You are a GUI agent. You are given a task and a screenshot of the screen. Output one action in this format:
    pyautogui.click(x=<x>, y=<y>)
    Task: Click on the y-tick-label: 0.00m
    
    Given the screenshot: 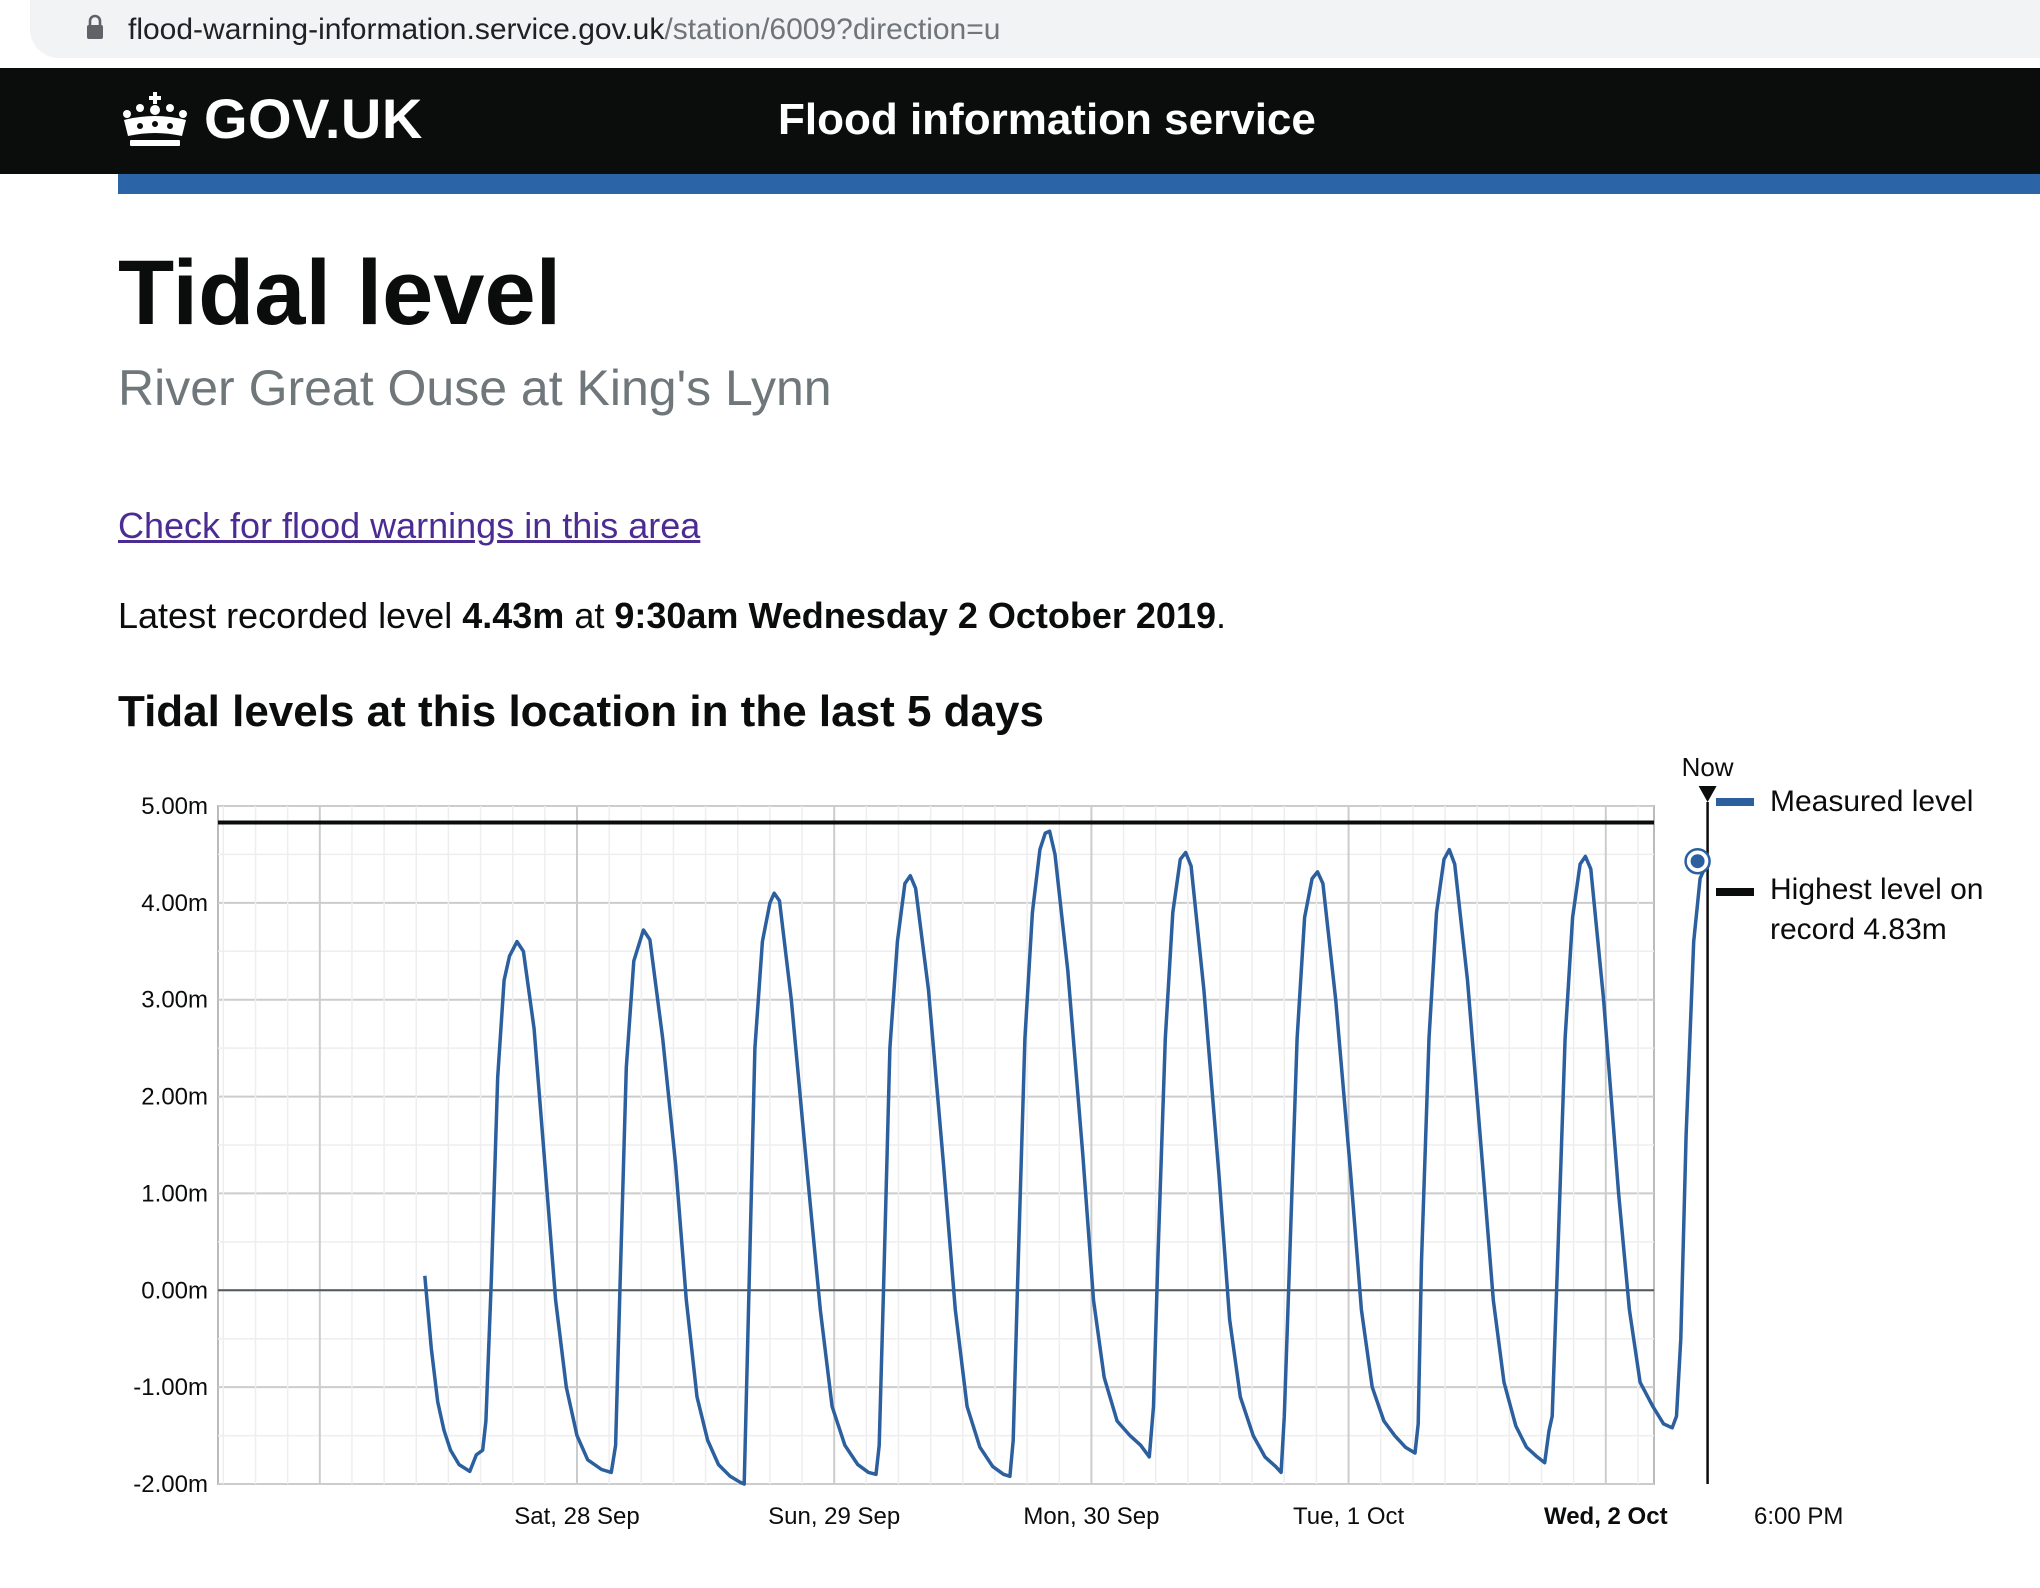 What is the action you would take?
    pyautogui.click(x=174, y=1290)
    